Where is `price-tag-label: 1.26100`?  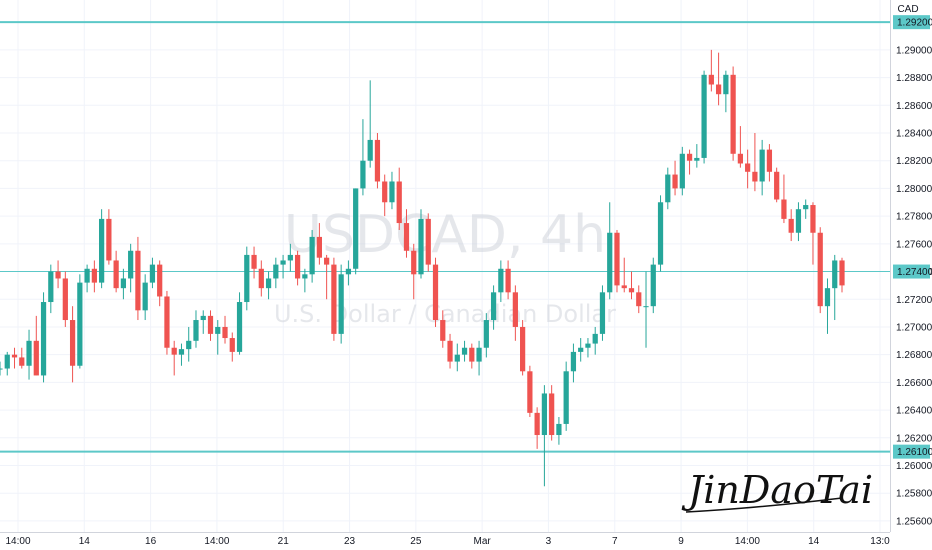
price-tag-label: 1.26100 is located at coordinates (914, 452).